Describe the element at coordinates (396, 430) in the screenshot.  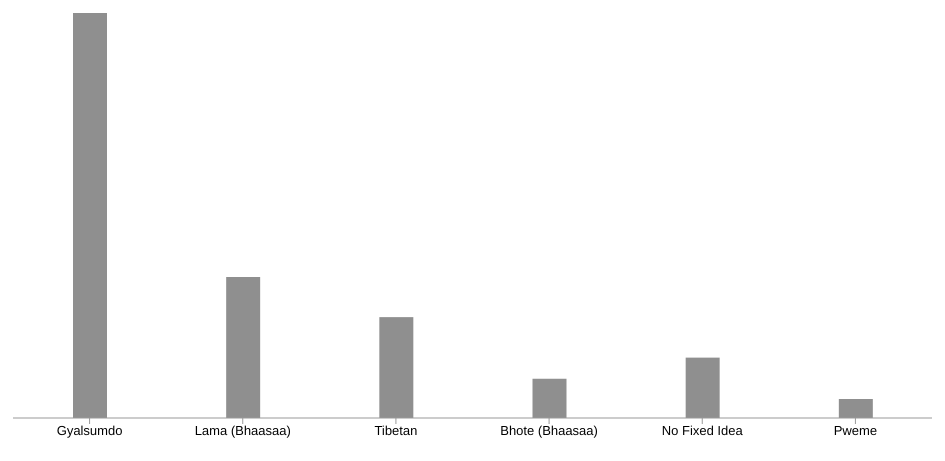
I see `x-tick-label: Tibetan` at that location.